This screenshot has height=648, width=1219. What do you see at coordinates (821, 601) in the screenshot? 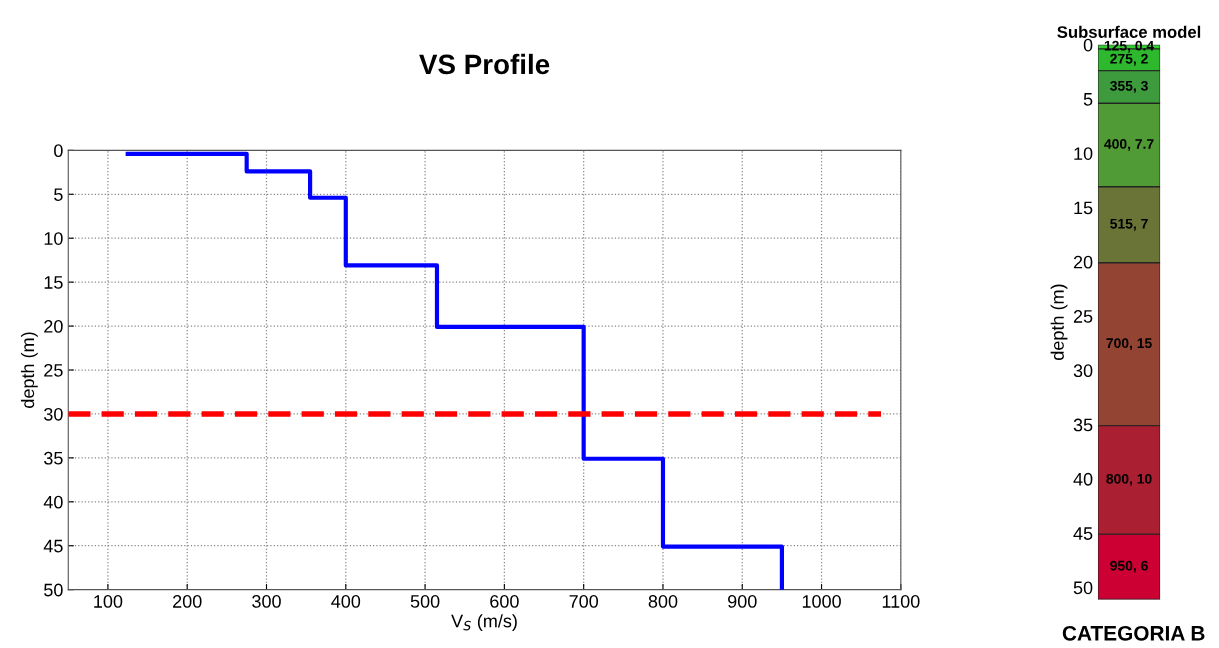
I see `x-tick-label: 1000` at bounding box center [821, 601].